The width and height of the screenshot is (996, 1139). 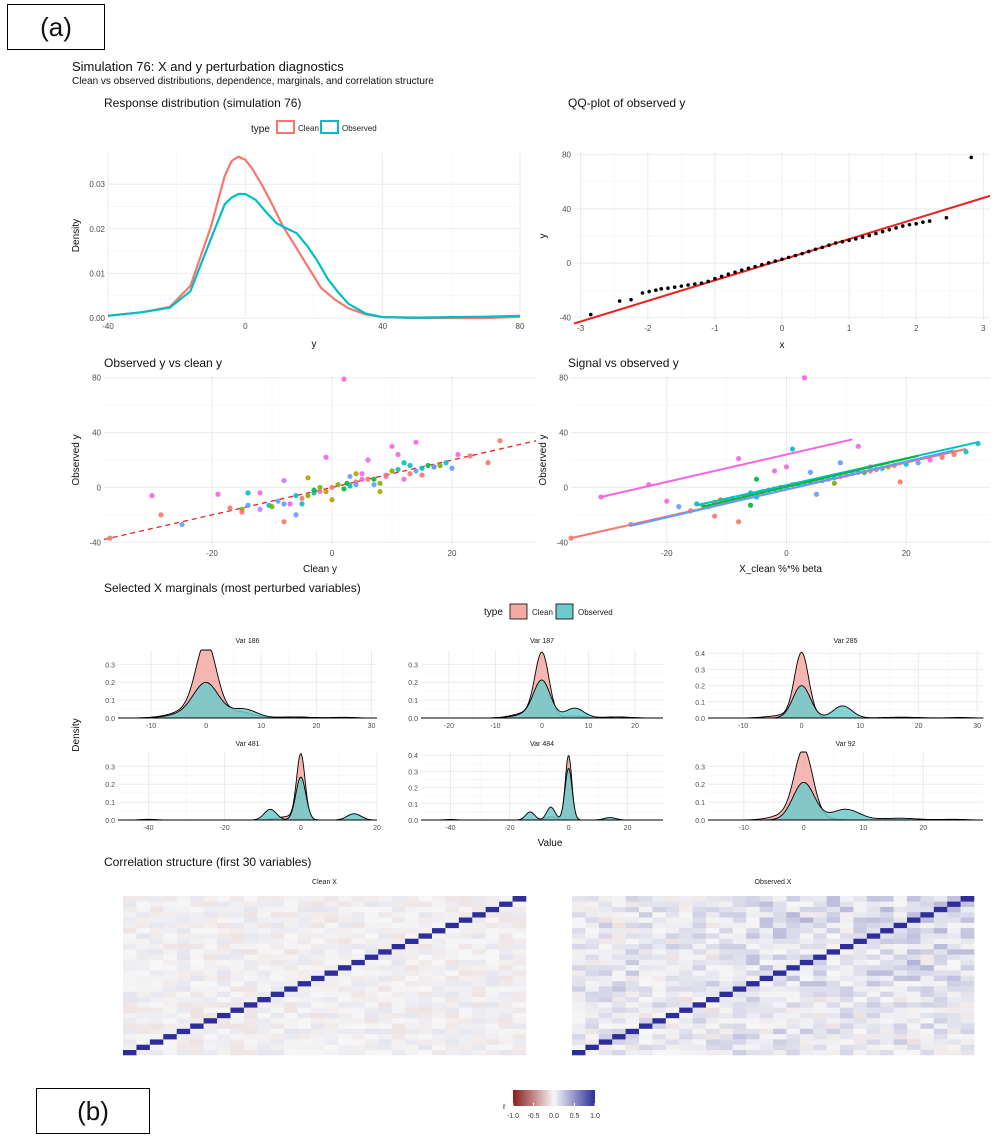 I want to click on y-tick-label: 40, so click(x=563, y=433).